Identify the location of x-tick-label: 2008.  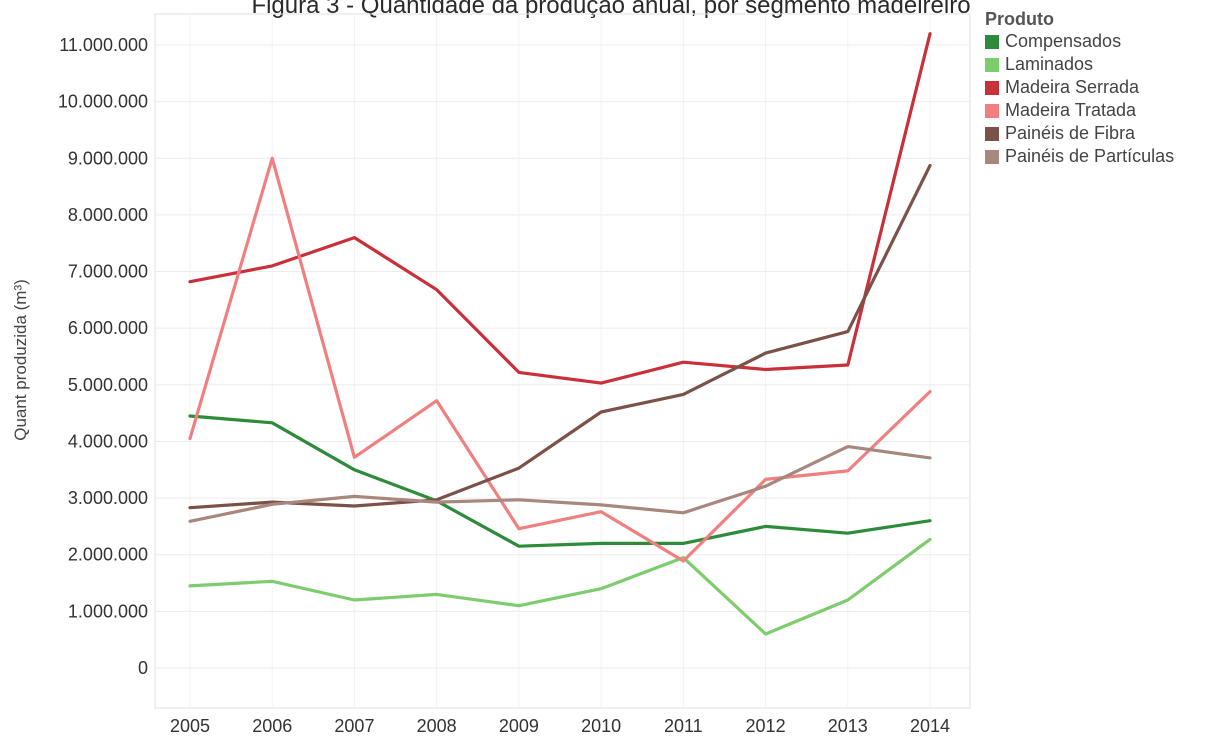
(437, 726).